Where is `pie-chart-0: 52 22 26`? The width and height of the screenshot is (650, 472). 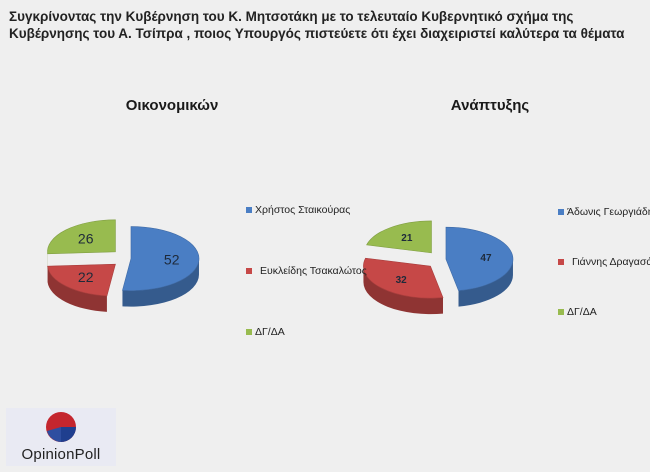
pie-chart-0: 52 22 26 is located at coordinates (123, 265).